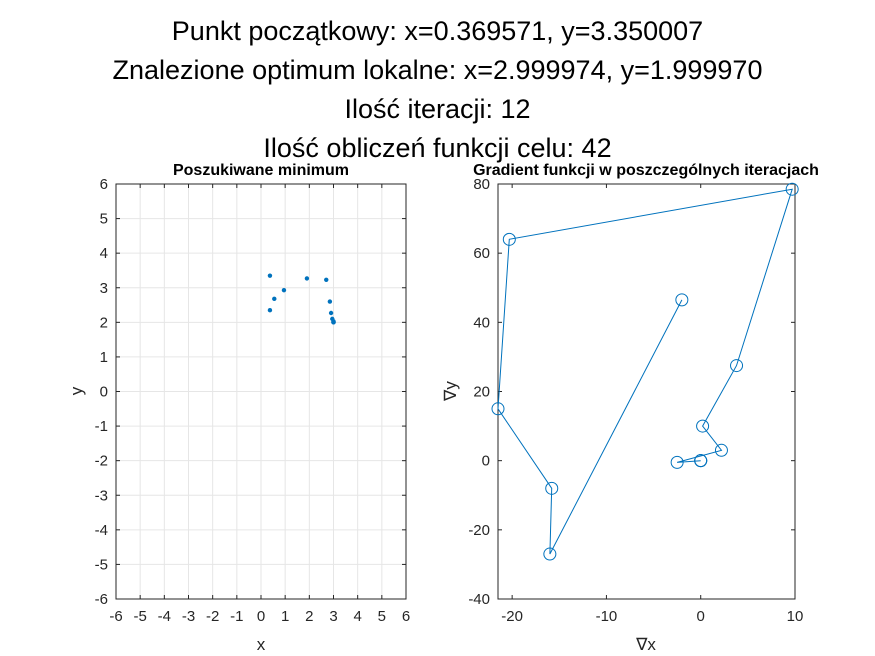 The image size is (875, 656). What do you see at coordinates (104, 322) in the screenshot?
I see `minimum-ytick-label: 2` at bounding box center [104, 322].